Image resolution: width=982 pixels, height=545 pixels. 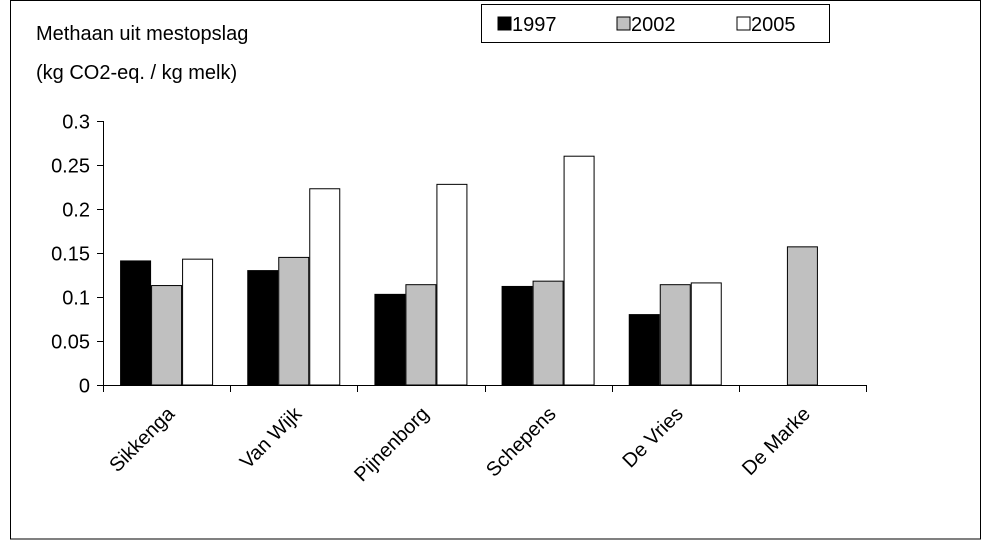 I want to click on y-axis: 0 0.05 0.1 0.15 0.2 0.25 0.3, so click(x=77, y=255).